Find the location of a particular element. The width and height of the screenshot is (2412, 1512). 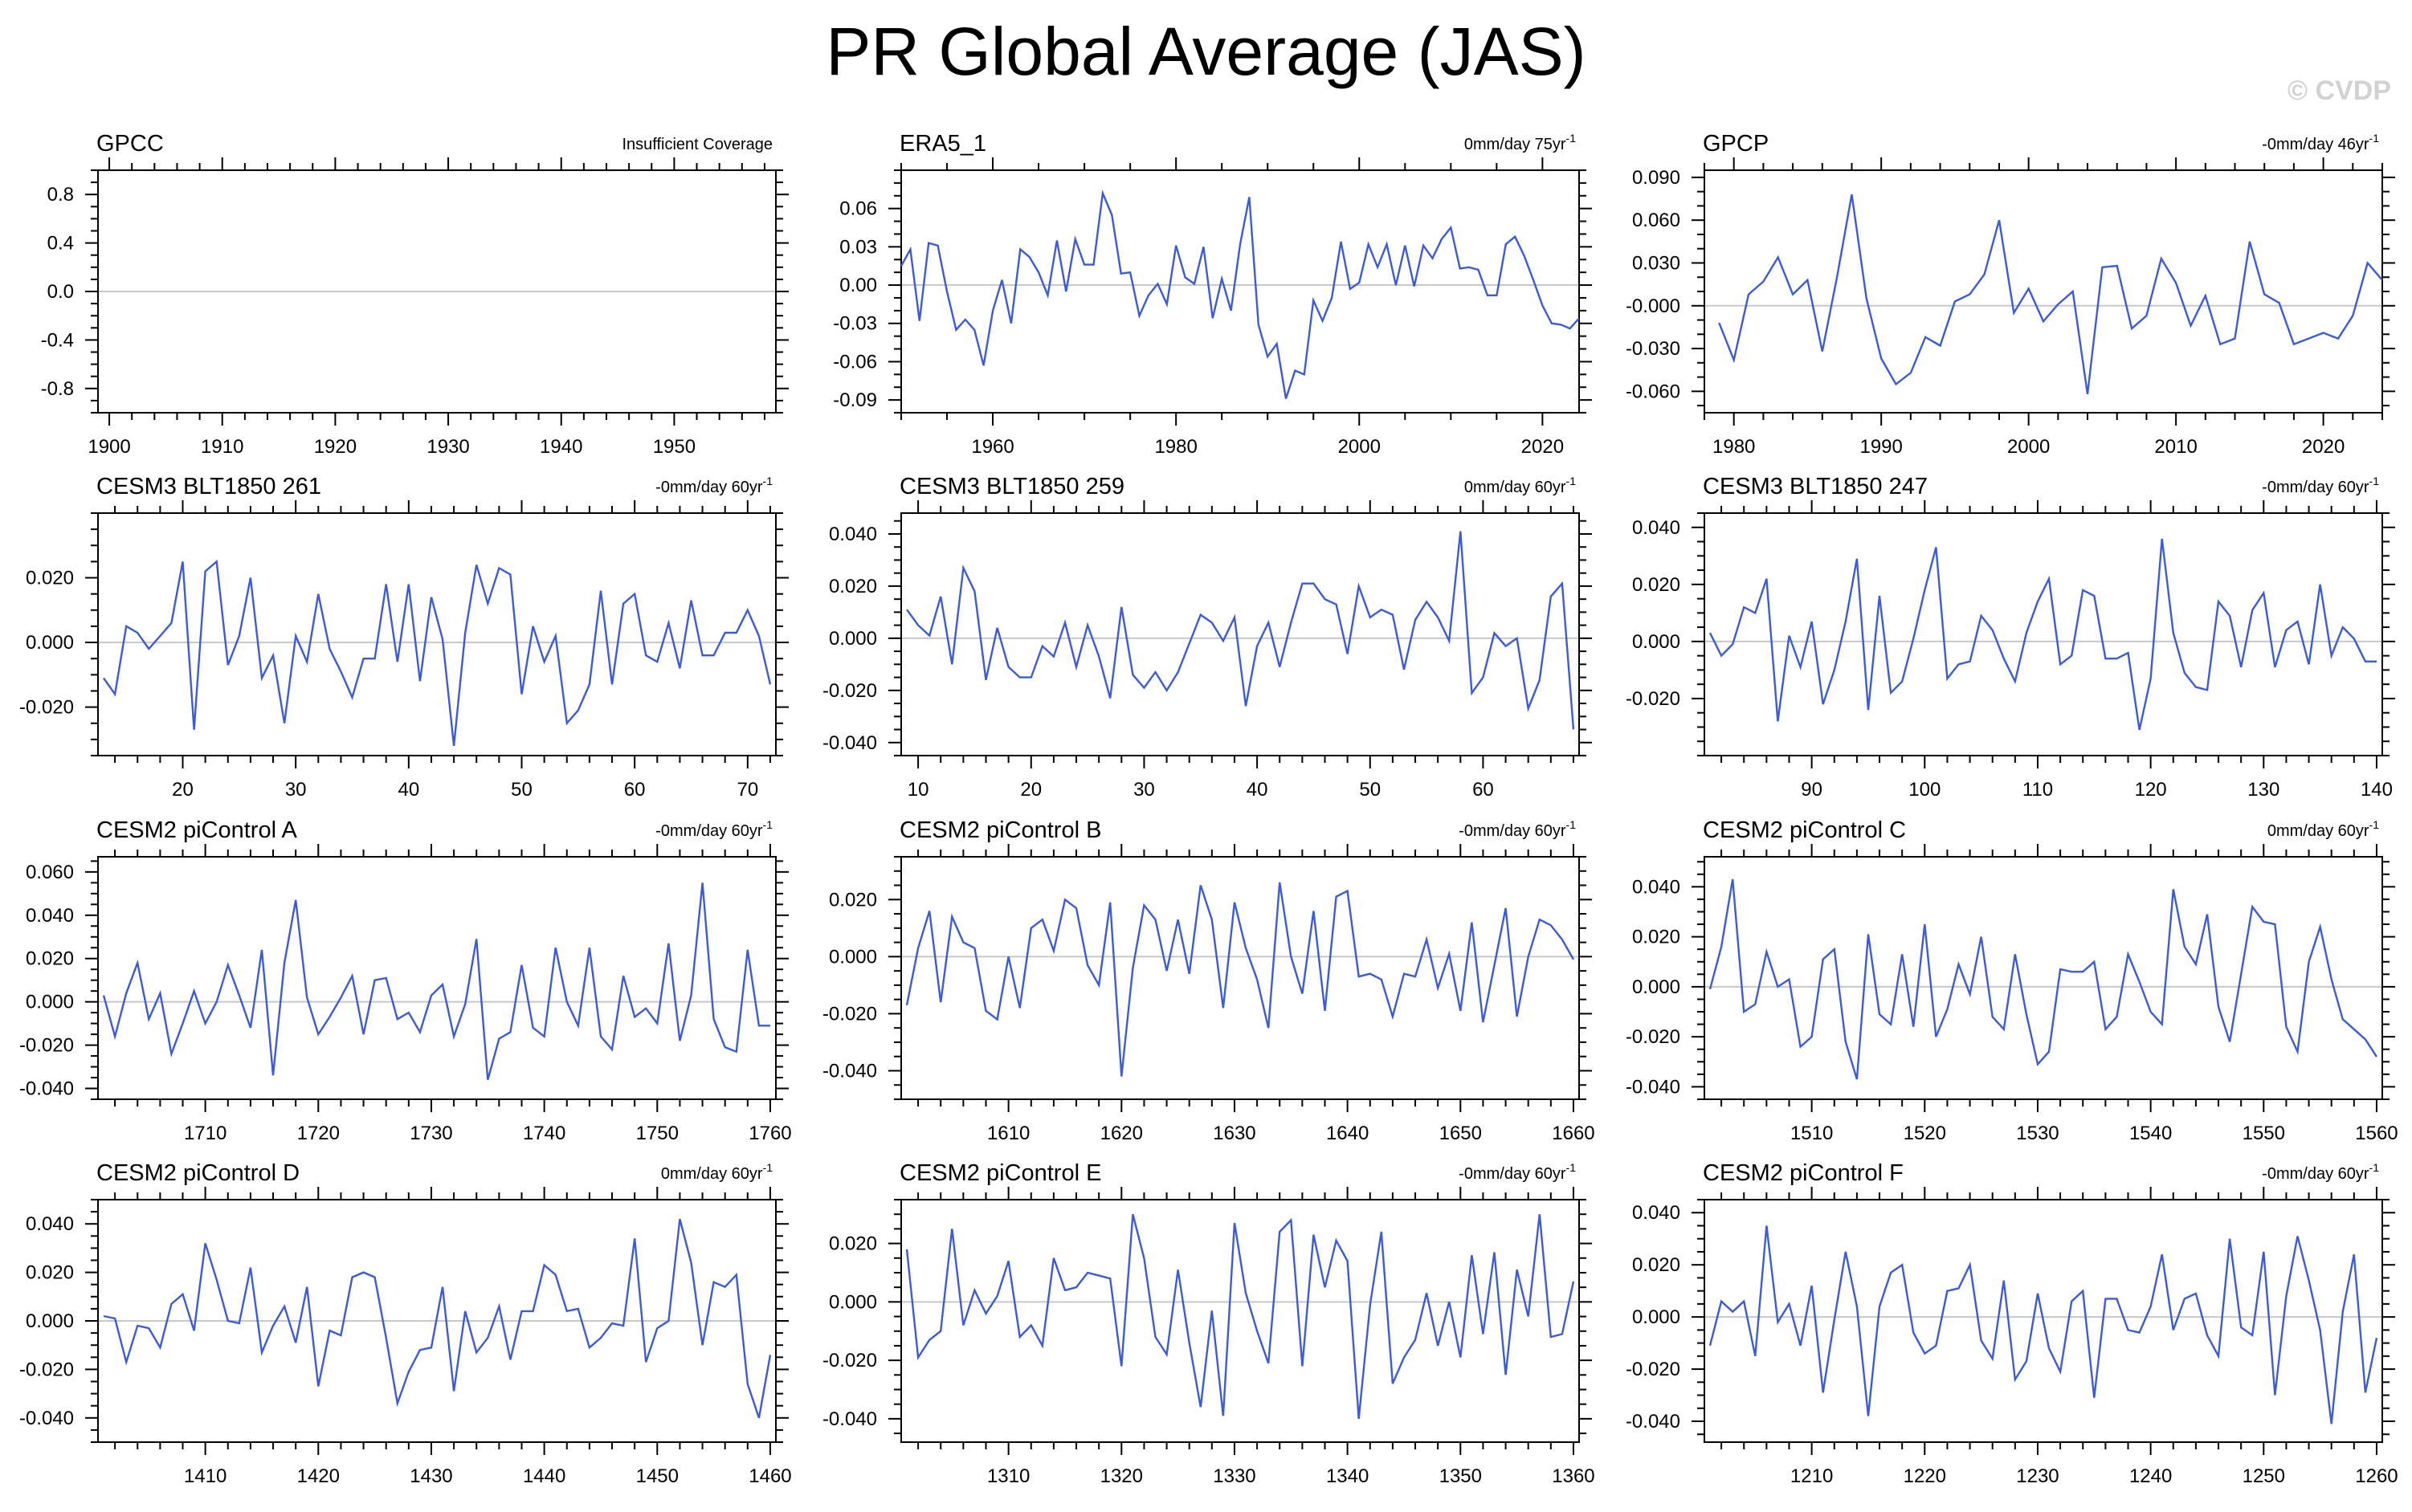

trend-note: 0mm/day 60yr-1 is located at coordinates (1520, 486).